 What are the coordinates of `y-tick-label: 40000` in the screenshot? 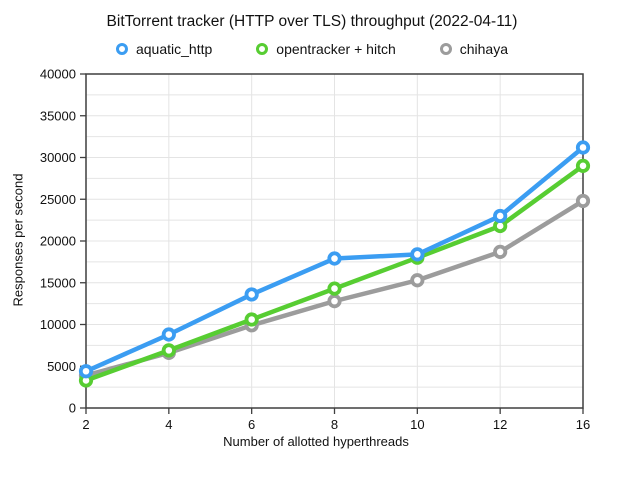 It's located at (58, 74).